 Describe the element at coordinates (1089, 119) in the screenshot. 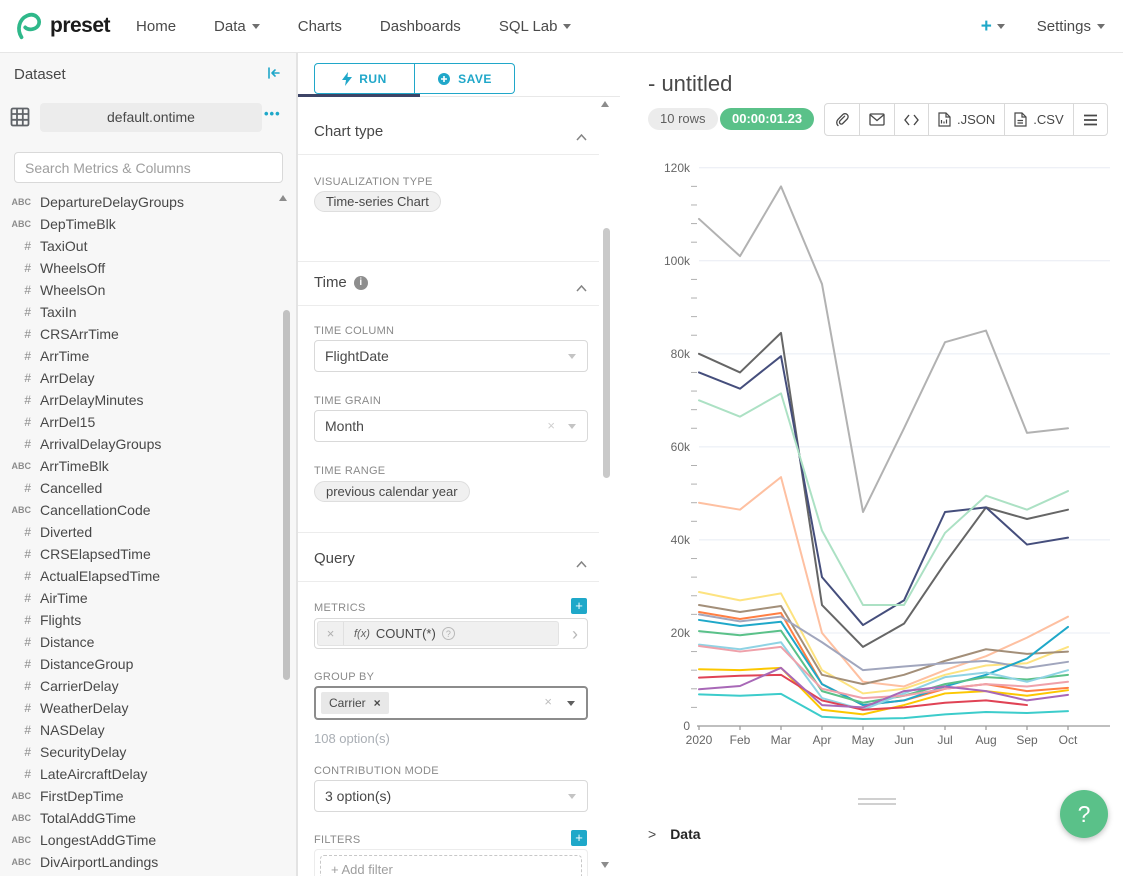

I see `chart-menu-button` at that location.